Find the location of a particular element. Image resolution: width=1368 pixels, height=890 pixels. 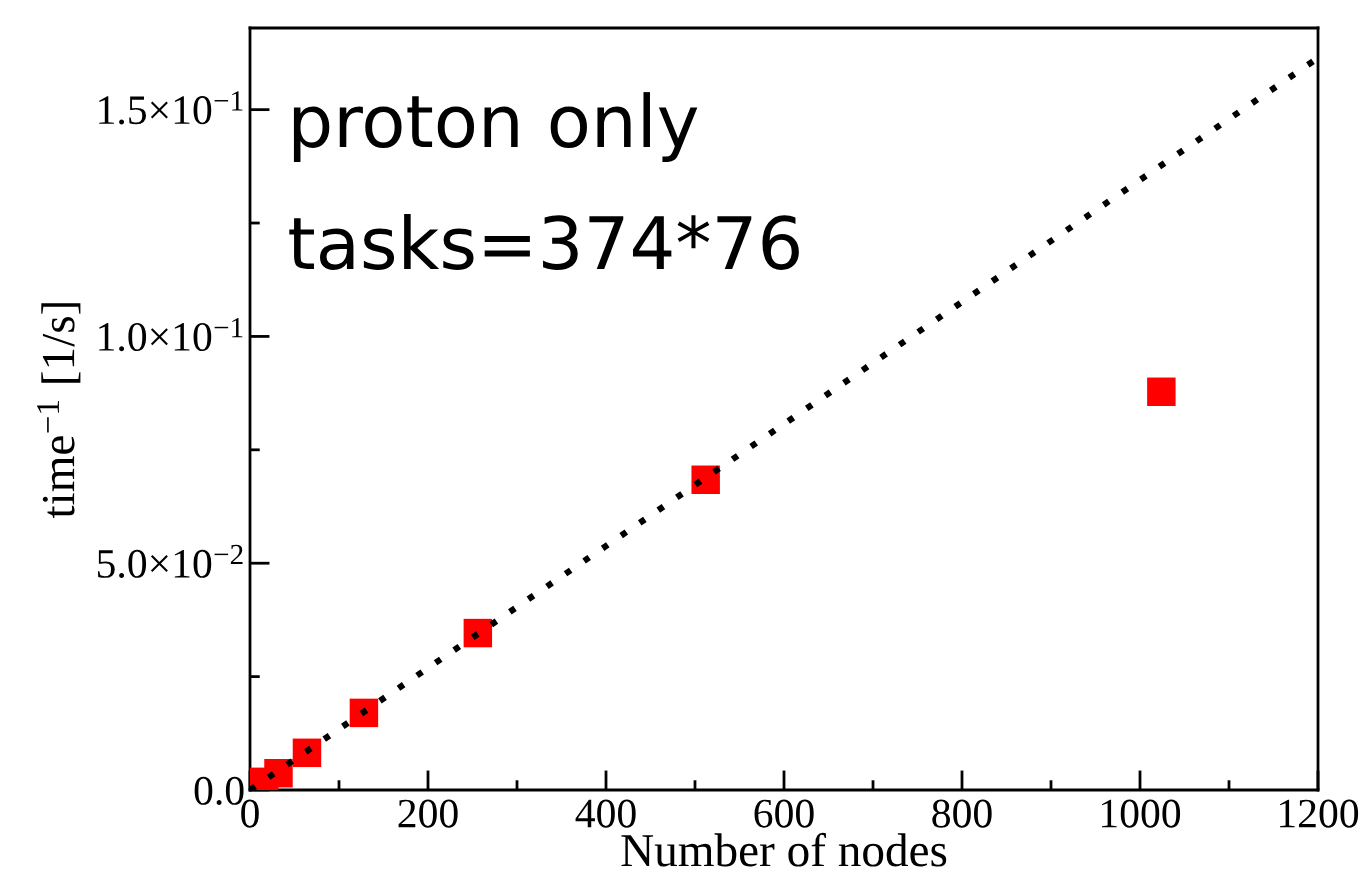

y-tick-label: 5.0×10$^{−2}$ is located at coordinates (170, 561).